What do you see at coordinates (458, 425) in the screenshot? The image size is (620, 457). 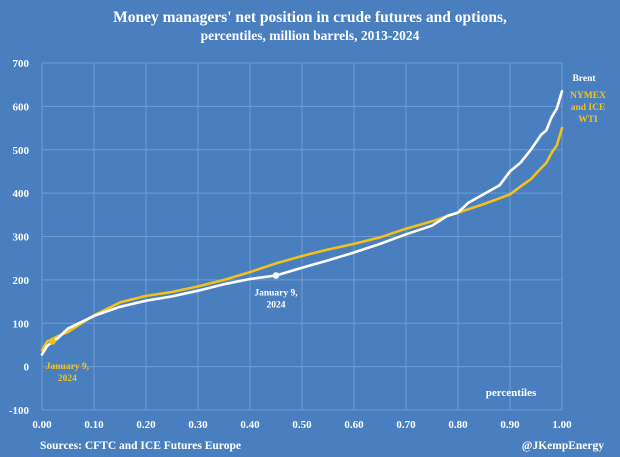 I see `x-tick-label: 0.80` at bounding box center [458, 425].